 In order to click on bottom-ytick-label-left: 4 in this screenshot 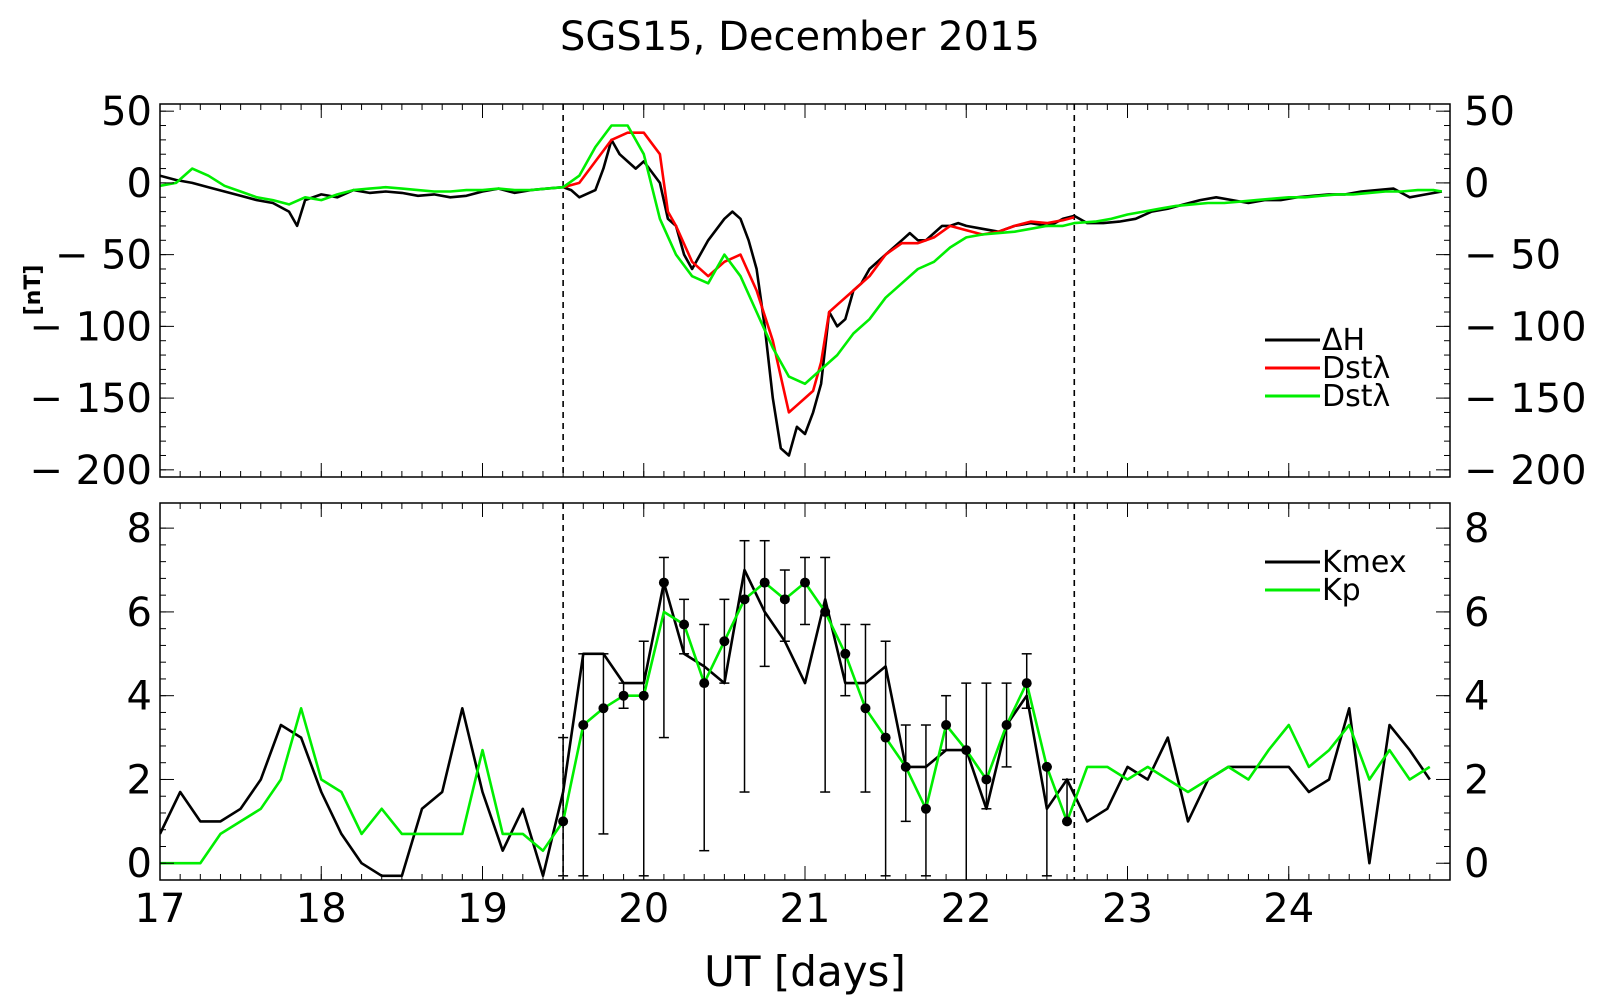, I will do `click(139, 697)`.